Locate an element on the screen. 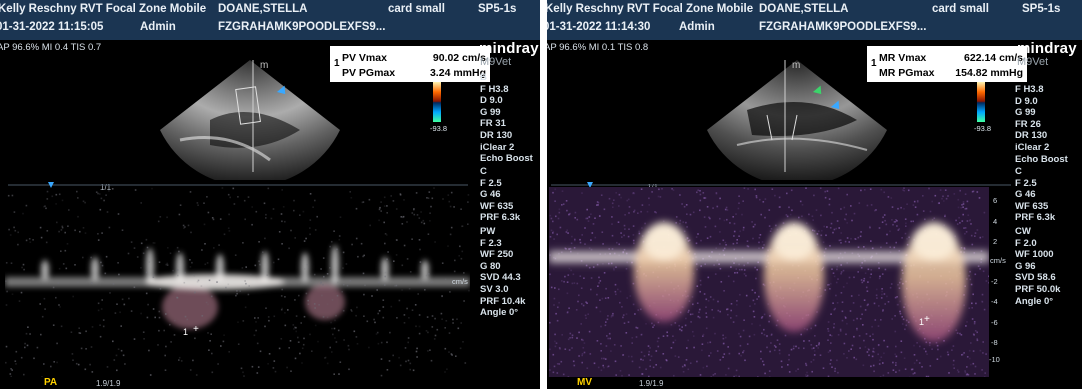 This screenshot has width=1082, height=389. timeline-track is located at coordinates (781, 185).